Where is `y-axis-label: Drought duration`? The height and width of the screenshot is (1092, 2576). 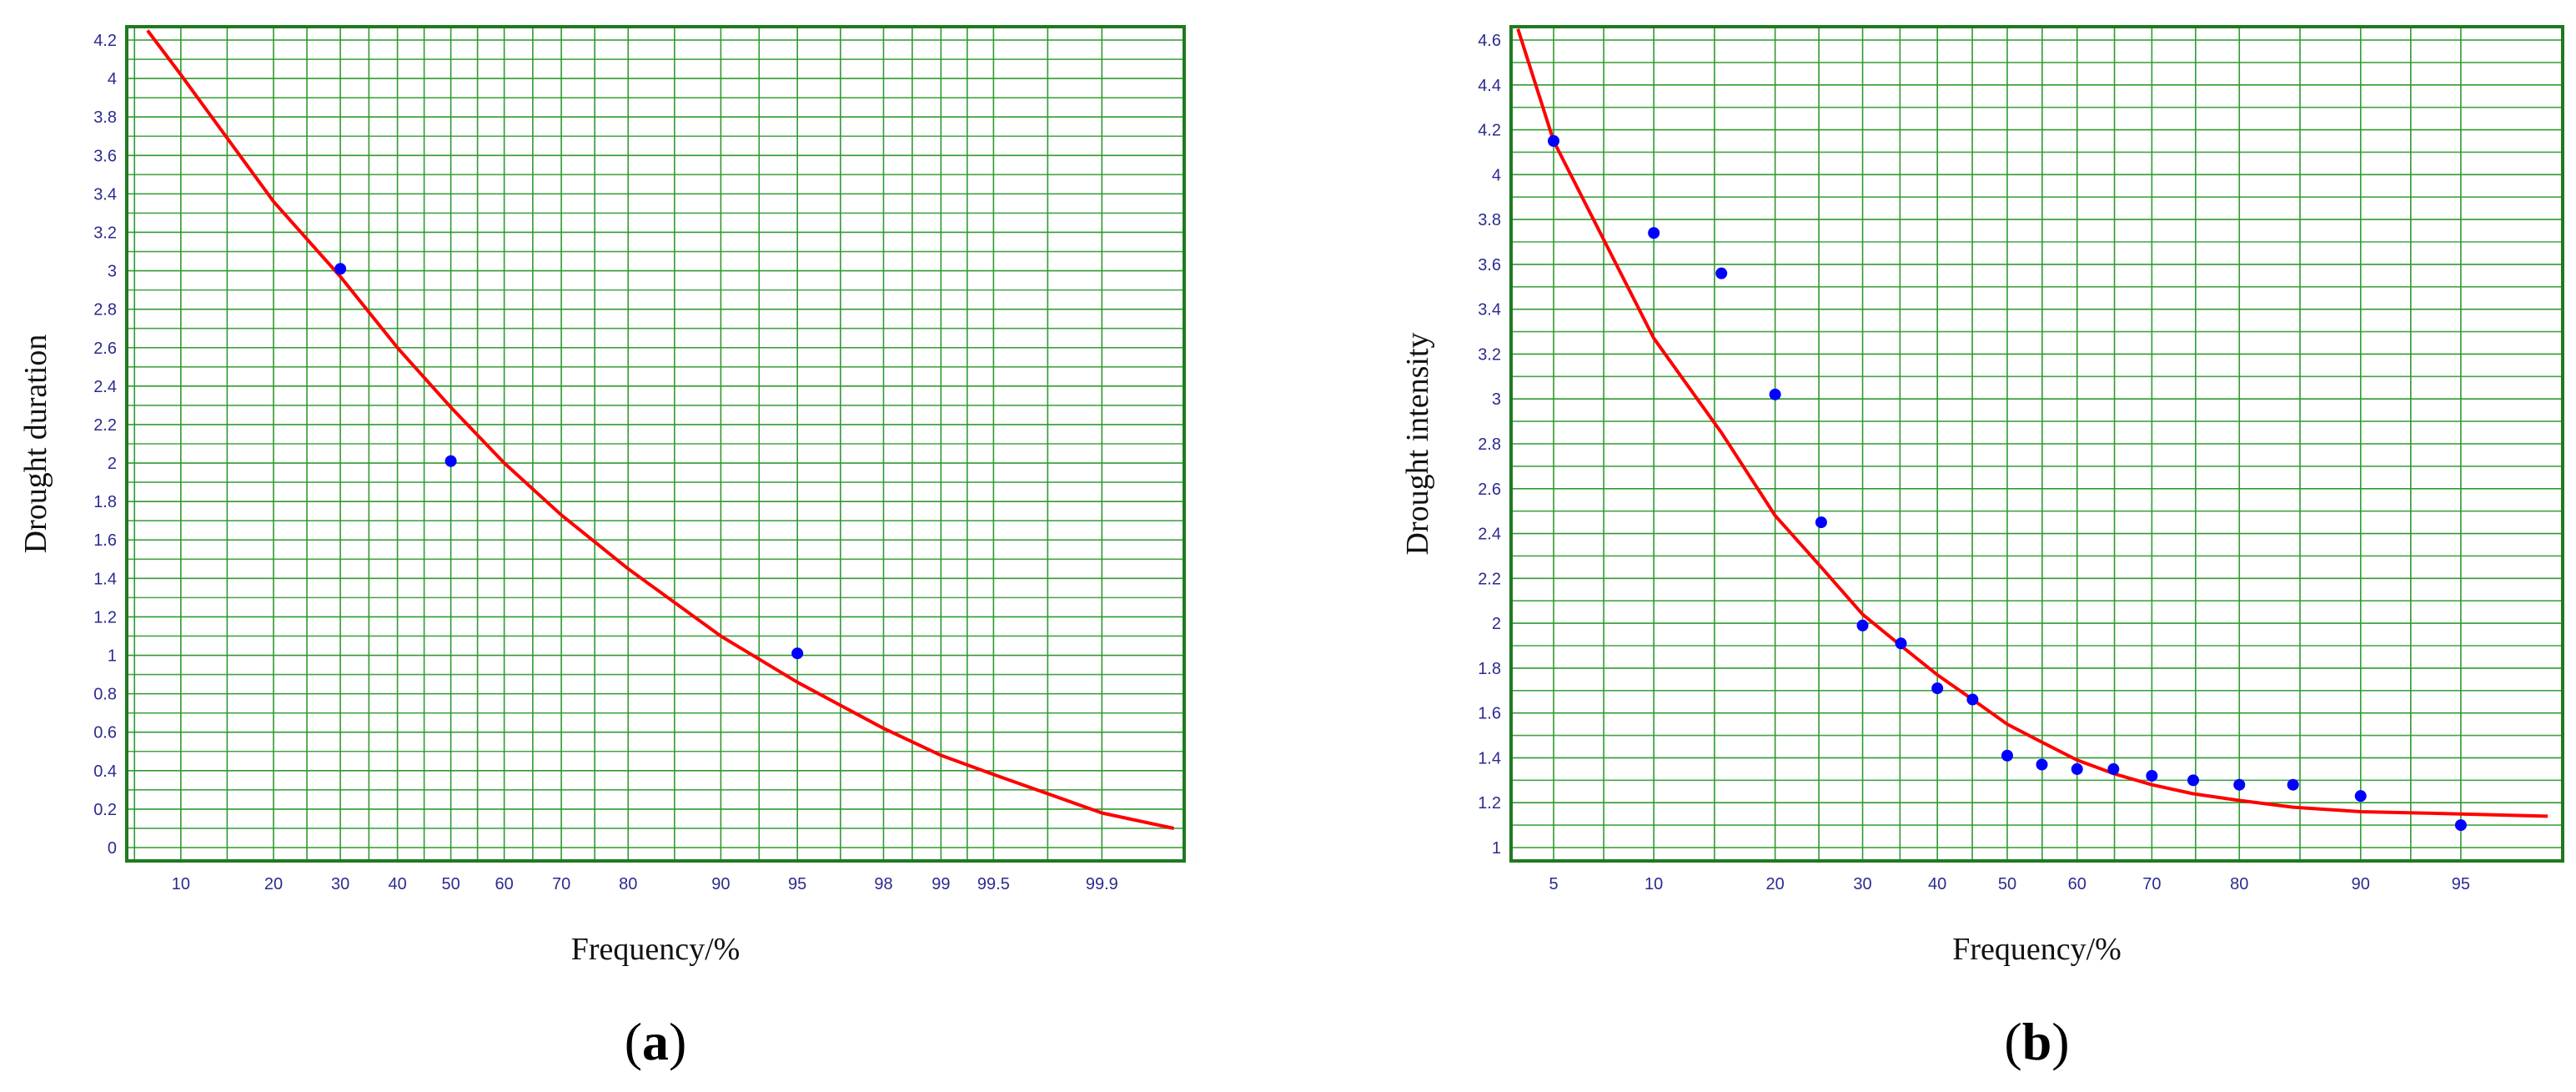 y-axis-label: Drought duration is located at coordinates (35, 444).